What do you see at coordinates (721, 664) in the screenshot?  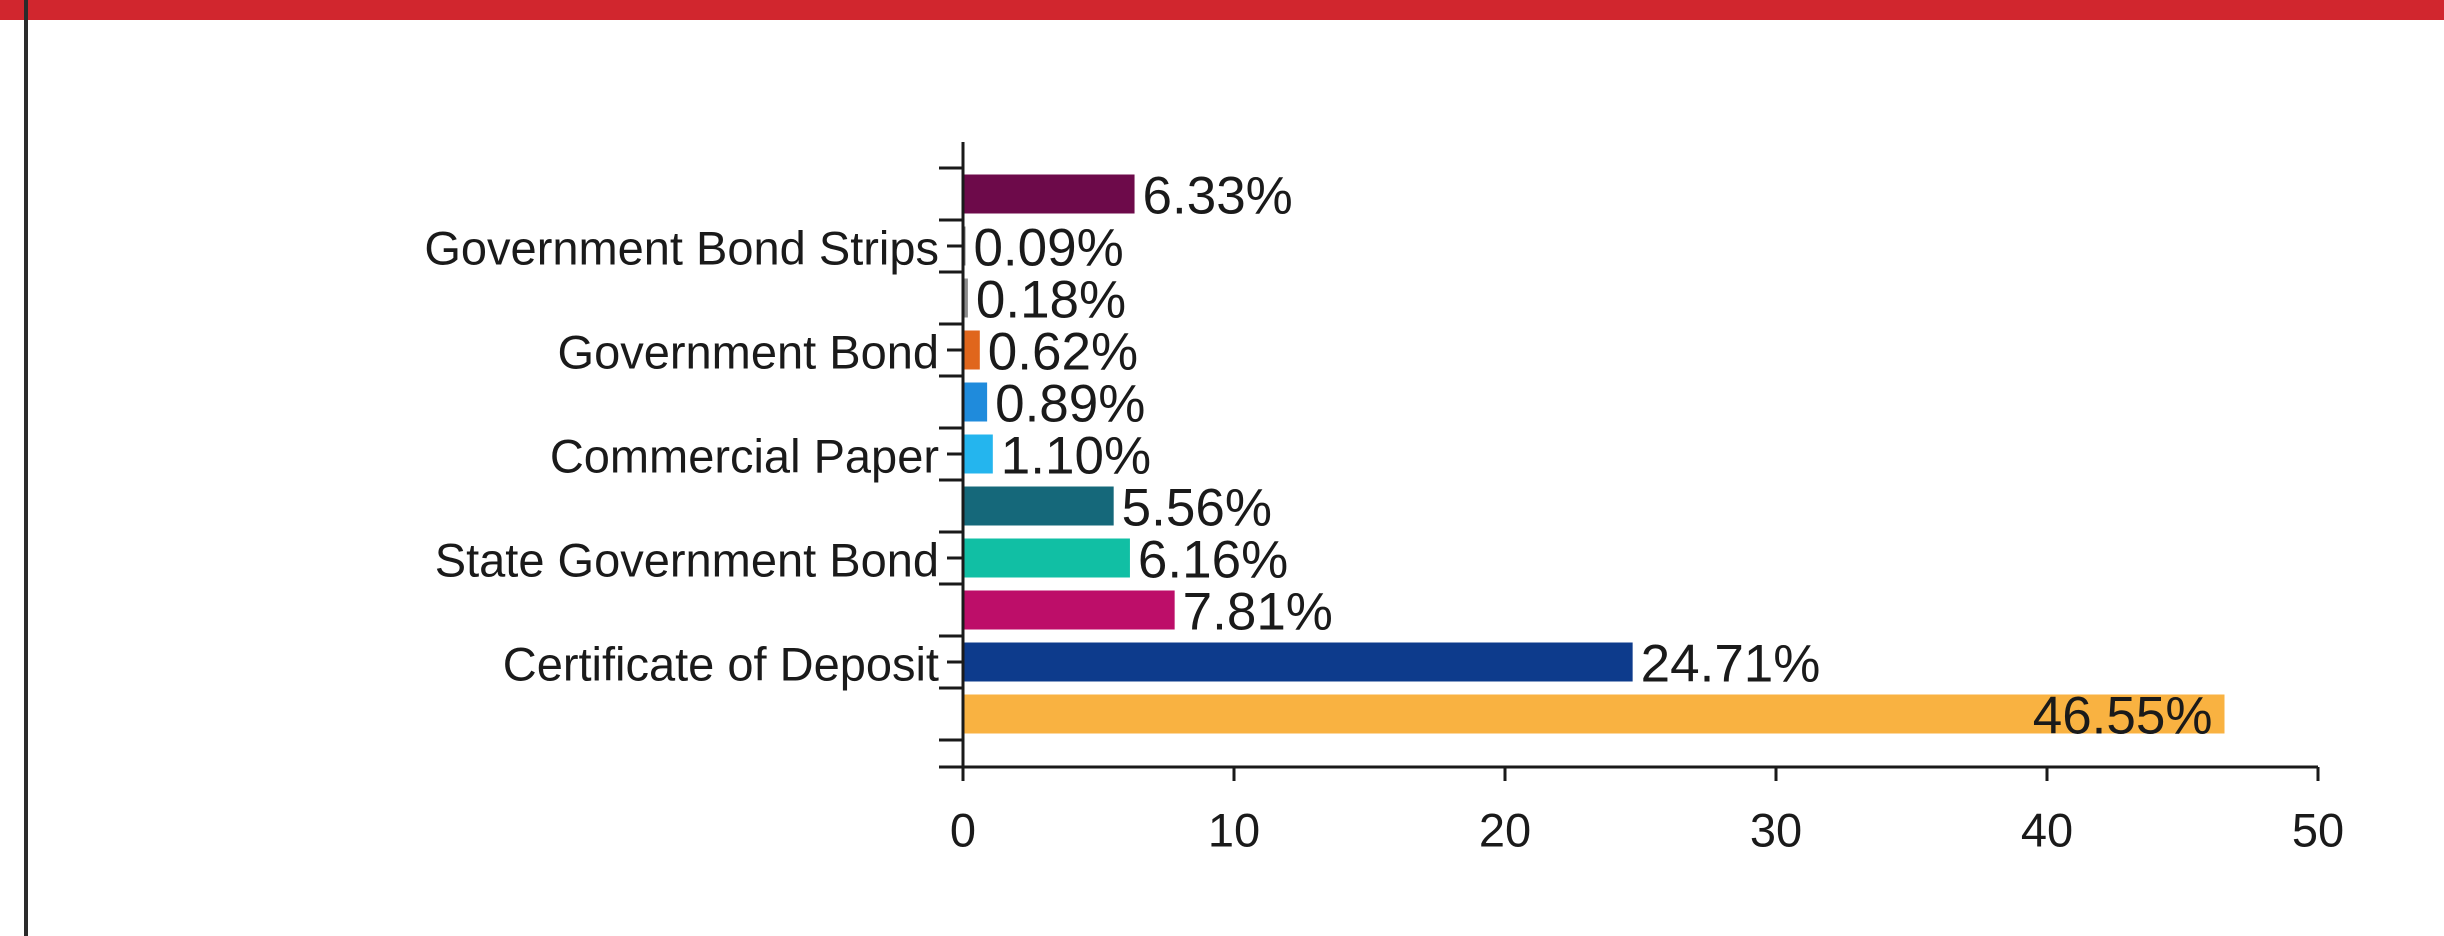 I see `category-label: Certificate of Deposit` at bounding box center [721, 664].